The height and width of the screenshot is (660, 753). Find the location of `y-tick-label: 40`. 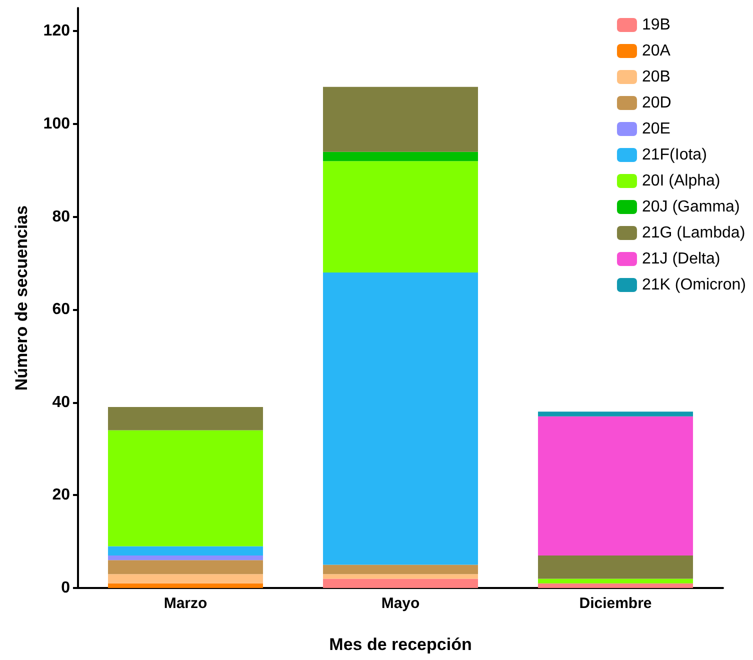

y-tick-label: 40 is located at coordinates (61, 402).